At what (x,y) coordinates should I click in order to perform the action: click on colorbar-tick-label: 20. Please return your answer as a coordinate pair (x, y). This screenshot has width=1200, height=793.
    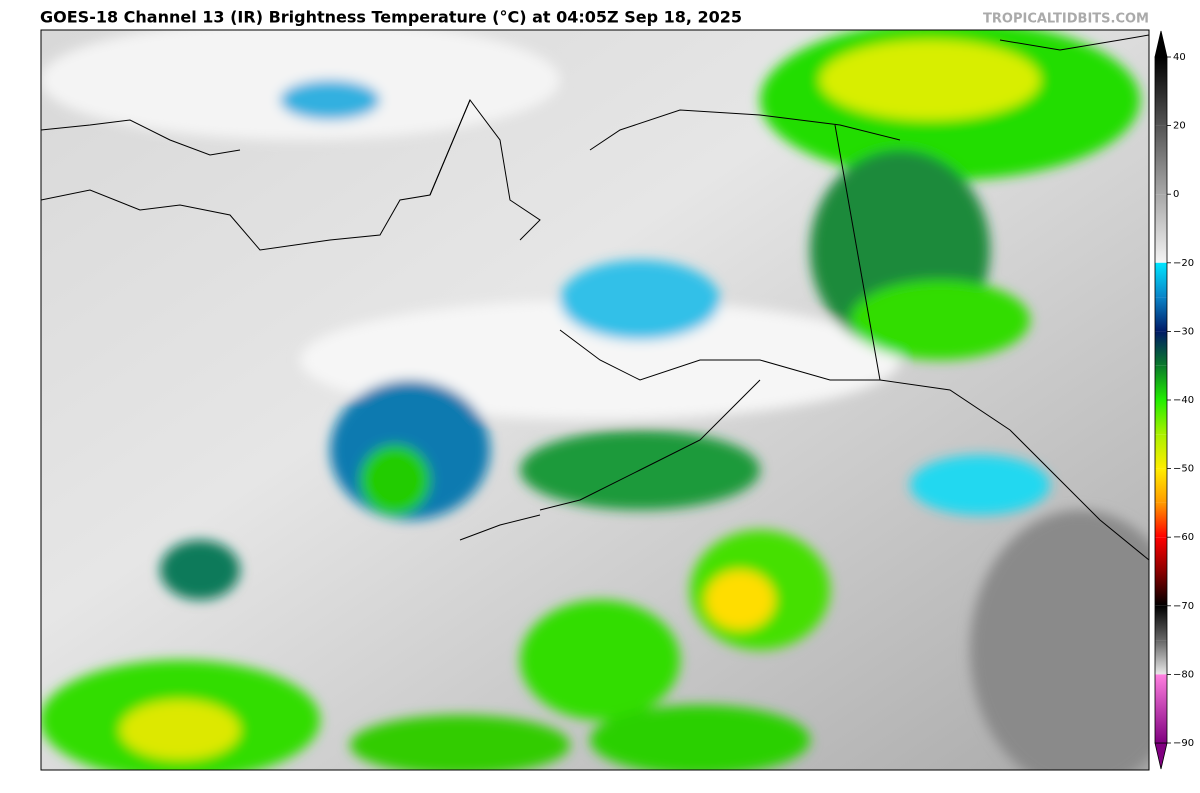
    Looking at the image, I should click on (1179, 126).